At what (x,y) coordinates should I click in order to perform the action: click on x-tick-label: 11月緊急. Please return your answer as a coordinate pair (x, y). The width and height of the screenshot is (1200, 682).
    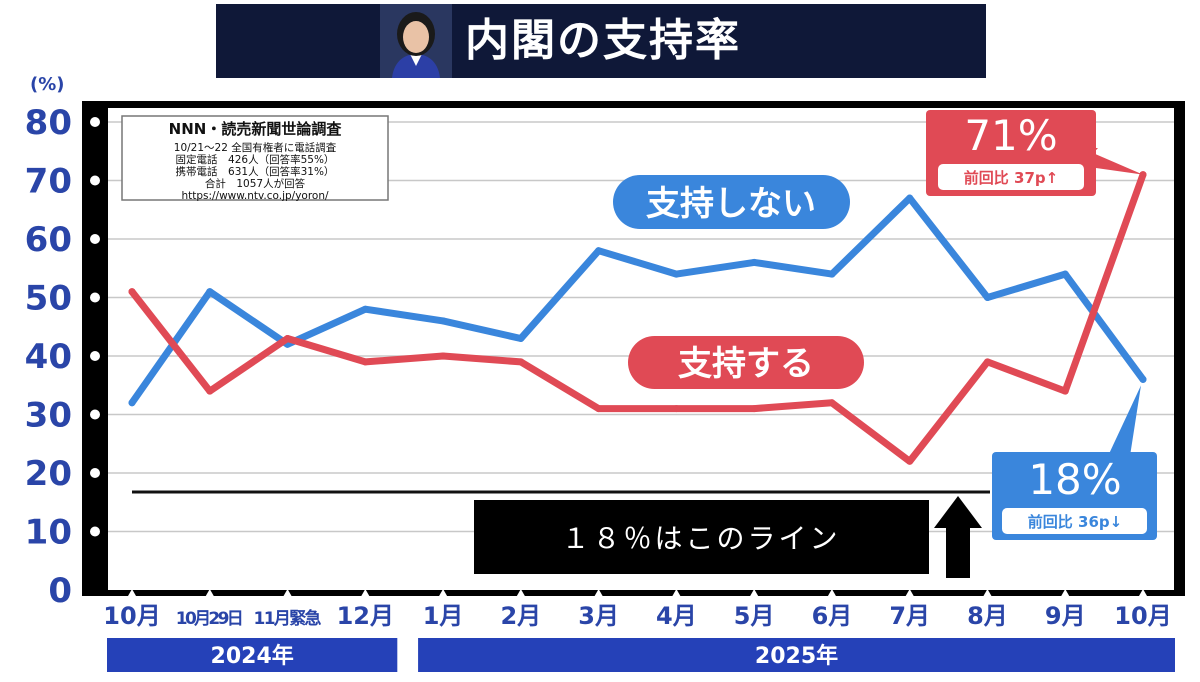
    Looking at the image, I should click on (288, 618).